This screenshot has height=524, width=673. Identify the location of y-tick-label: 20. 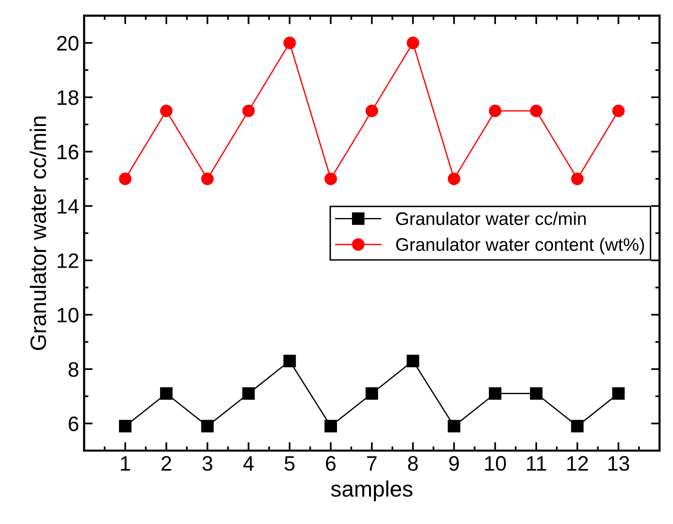
(67, 43).